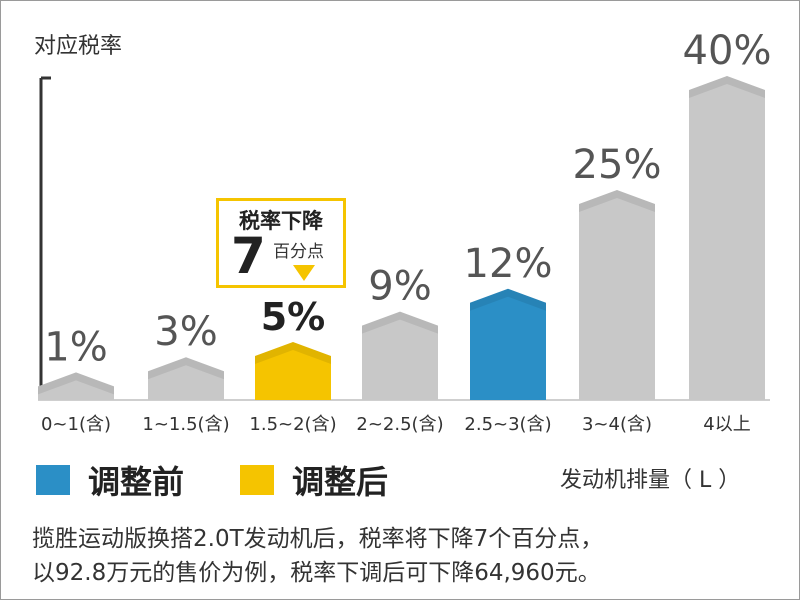 The image size is (800, 600). What do you see at coordinates (75, 347) in the screenshot?
I see `value-label-0: 1%` at bounding box center [75, 347].